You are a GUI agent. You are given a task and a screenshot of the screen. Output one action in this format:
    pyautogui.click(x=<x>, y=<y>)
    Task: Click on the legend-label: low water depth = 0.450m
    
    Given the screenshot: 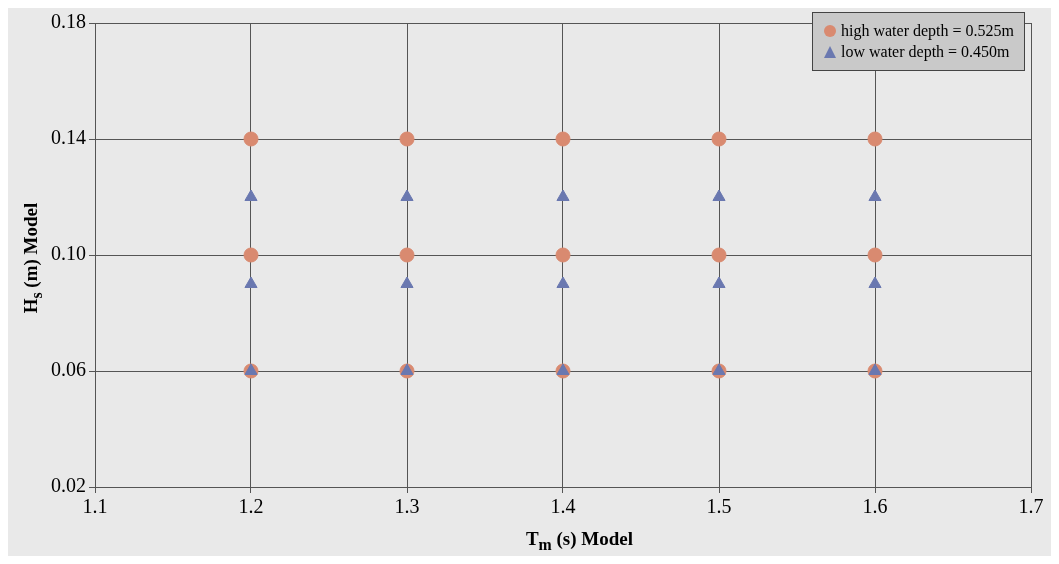 What is the action you would take?
    pyautogui.click(x=925, y=52)
    